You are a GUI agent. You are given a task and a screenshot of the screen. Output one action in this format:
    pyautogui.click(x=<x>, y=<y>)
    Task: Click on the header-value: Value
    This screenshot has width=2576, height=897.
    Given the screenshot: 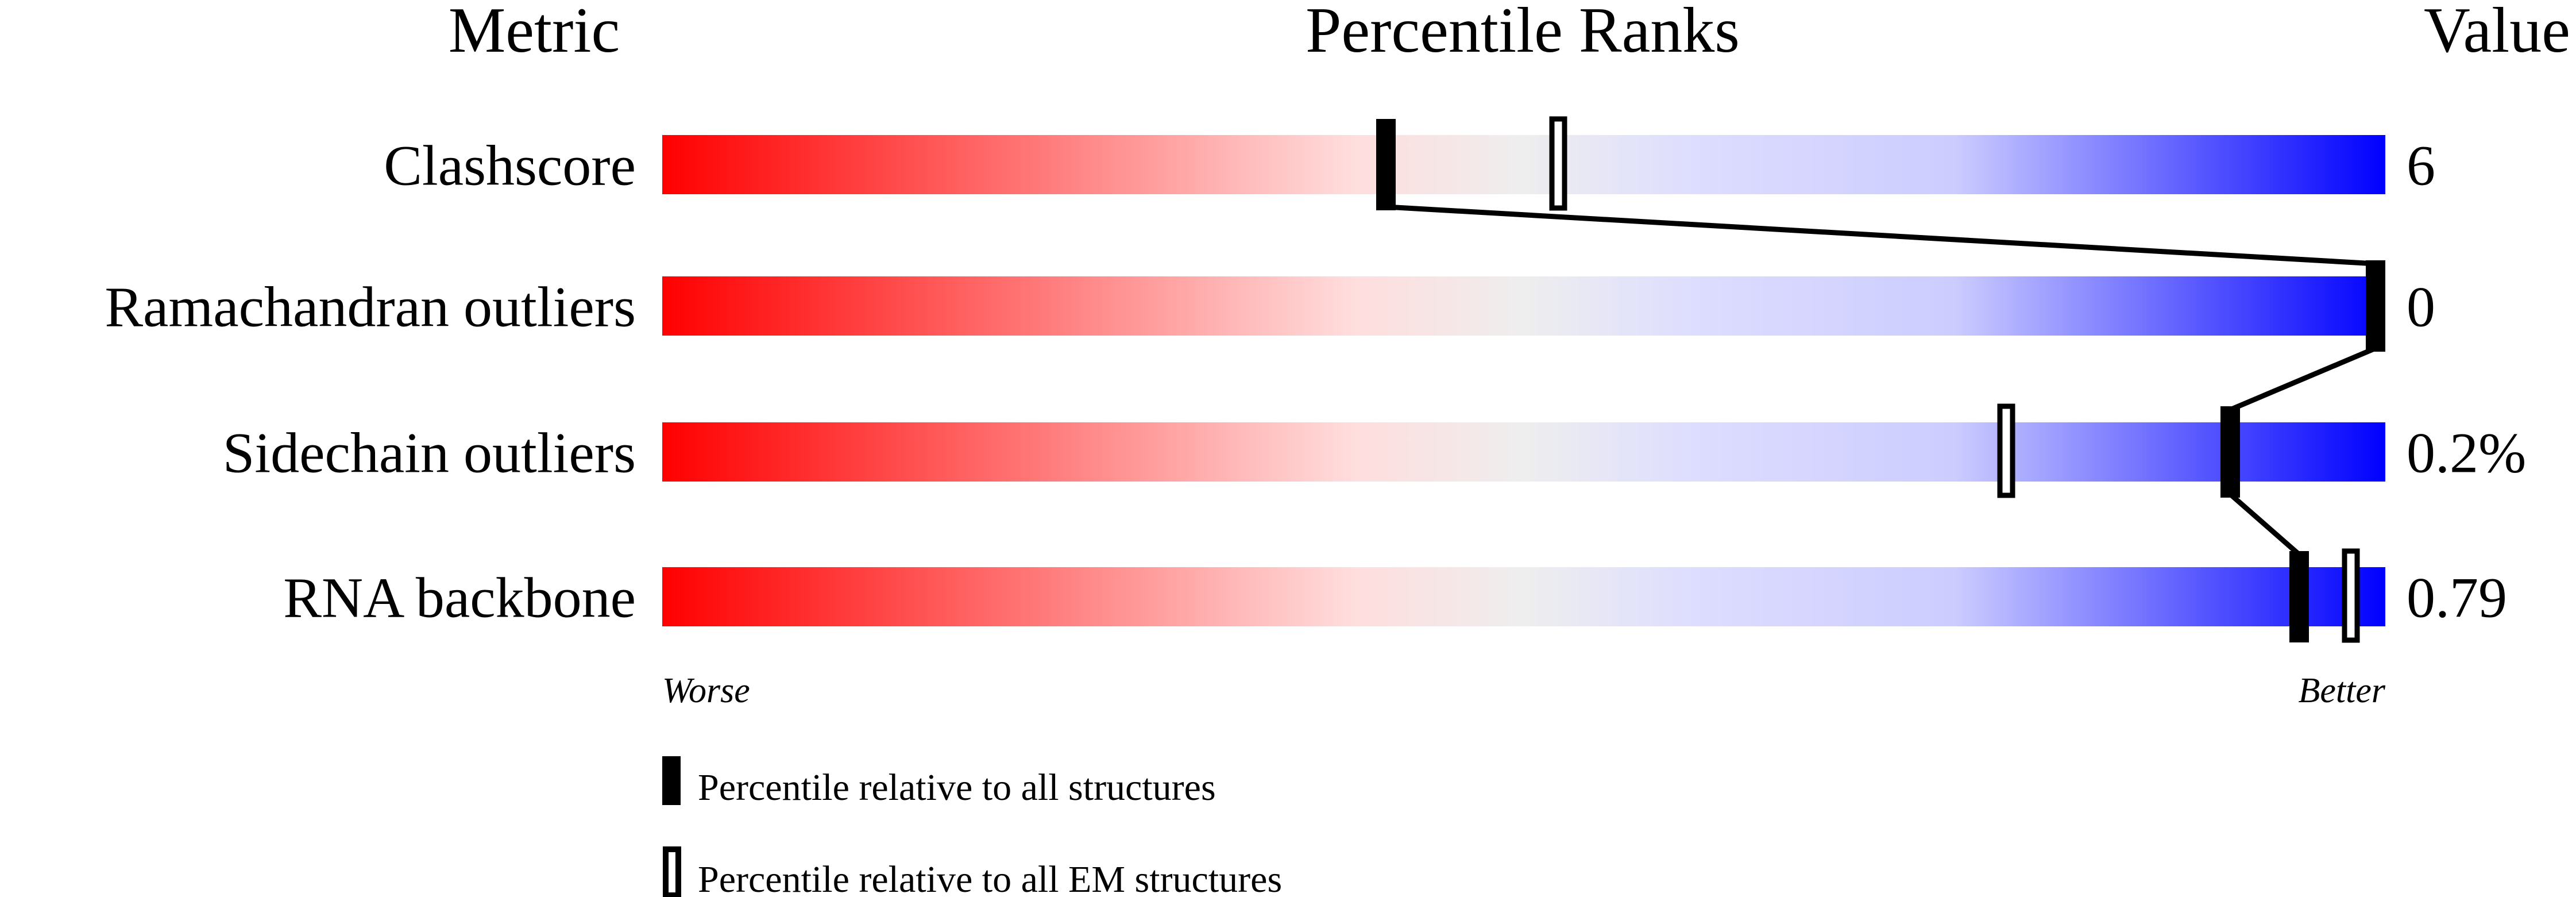 What is the action you would take?
    pyautogui.click(x=2497, y=33)
    